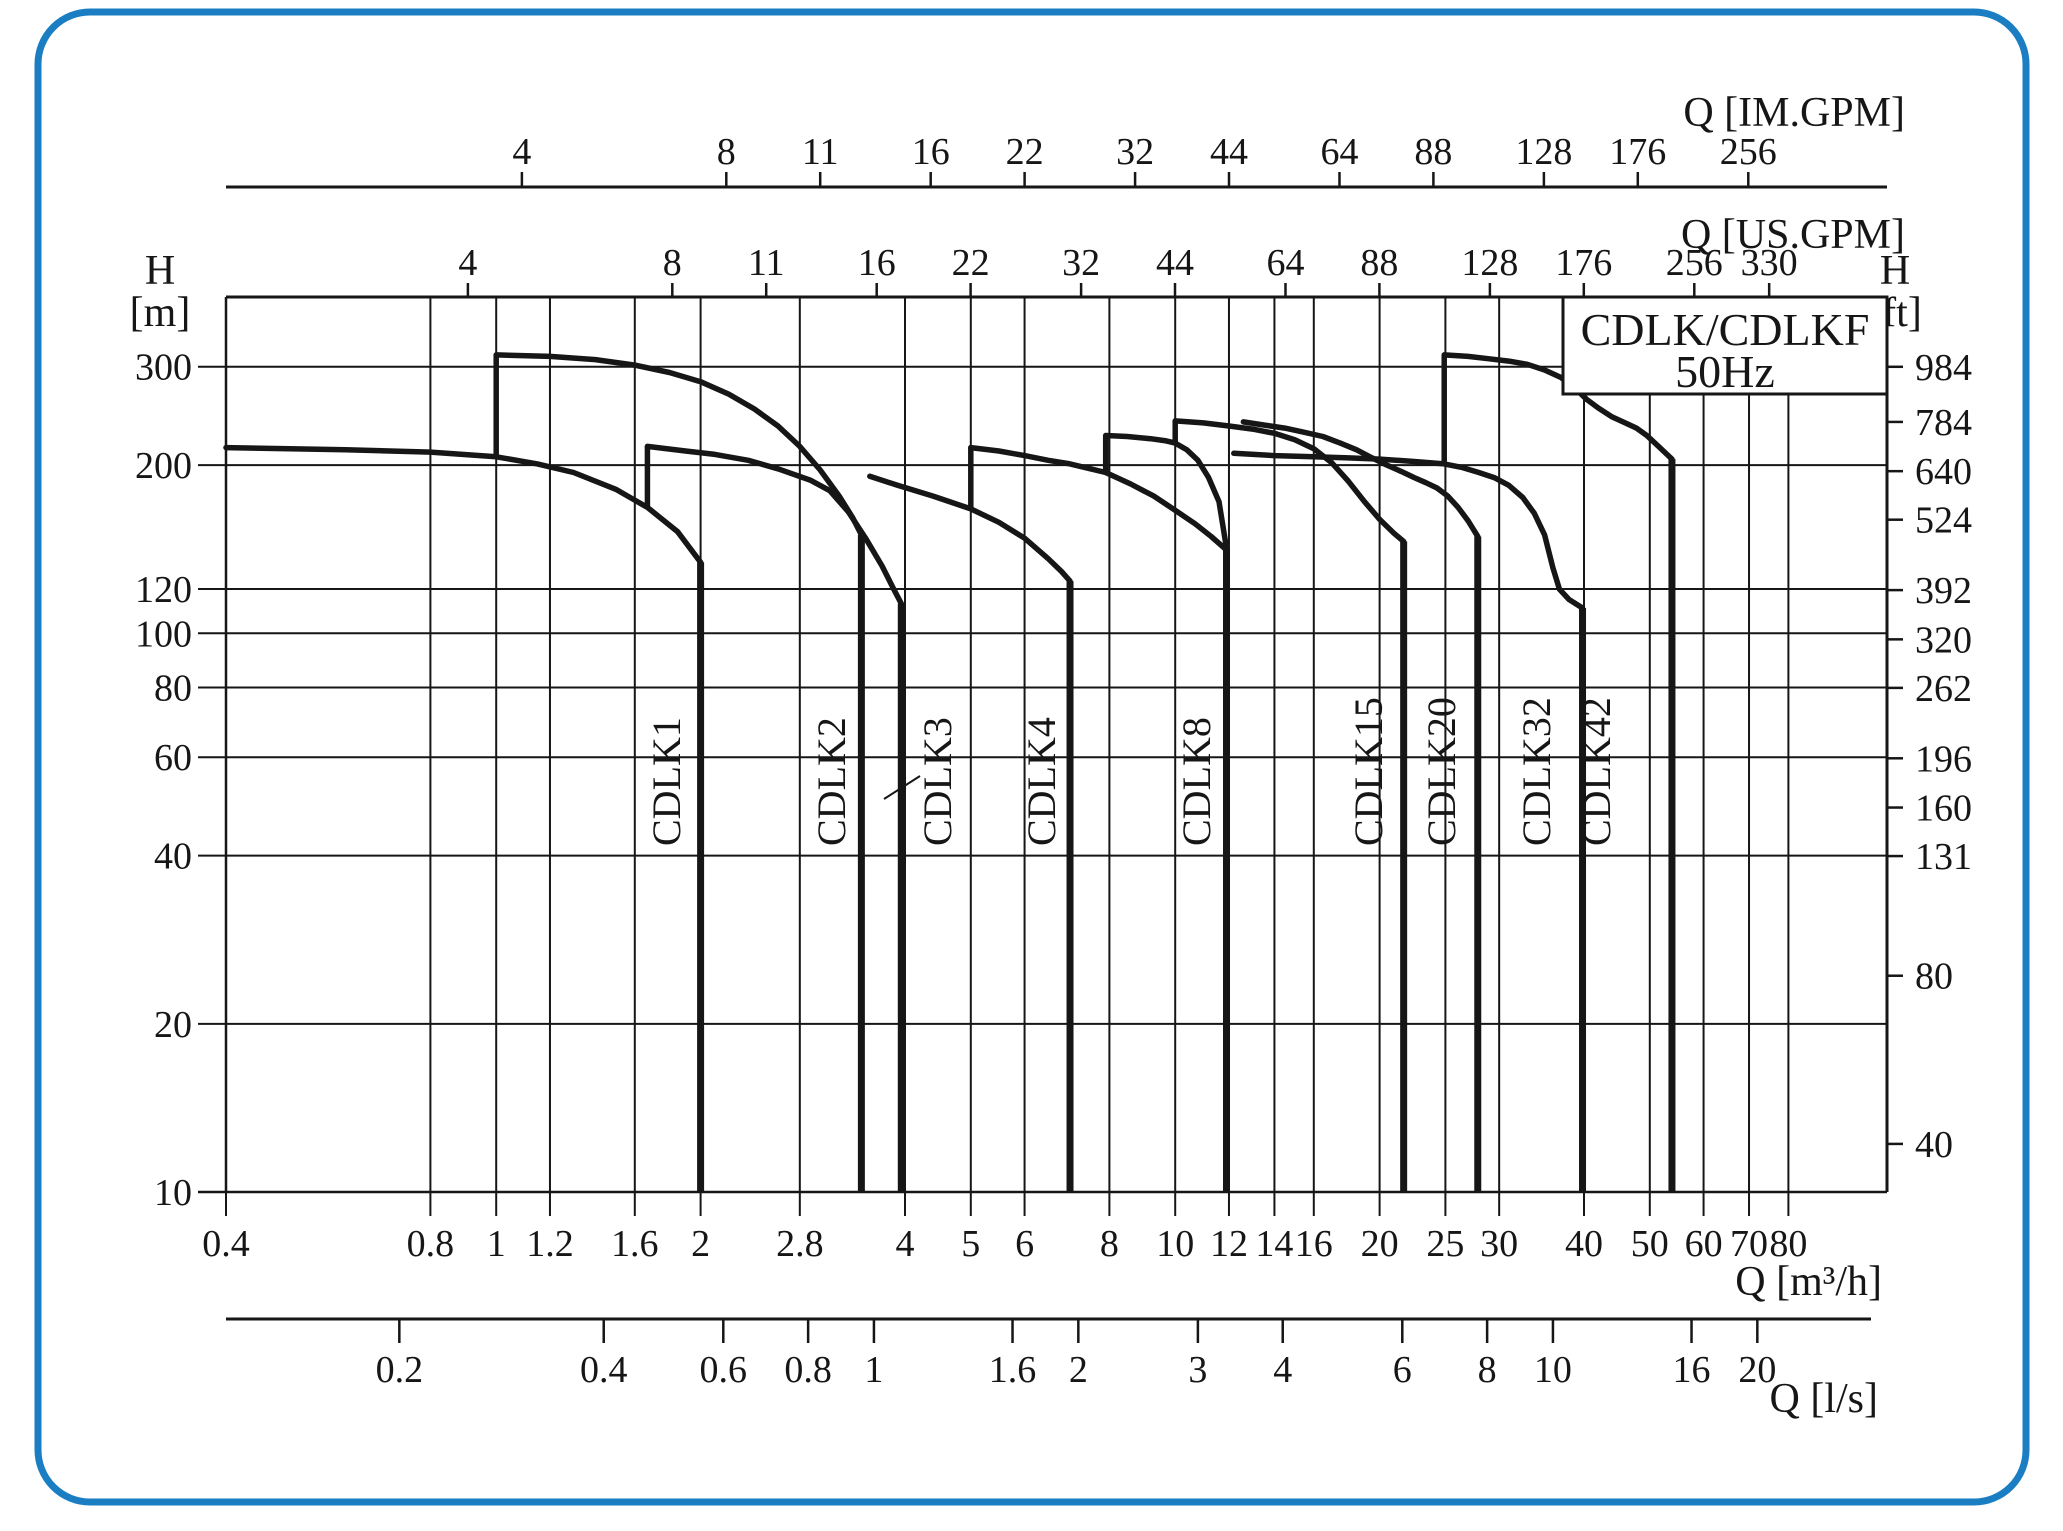 The height and width of the screenshot is (1531, 2063). Describe the element at coordinates (173, 1025) in the screenshot. I see `tick-label-m-20: 20` at that location.